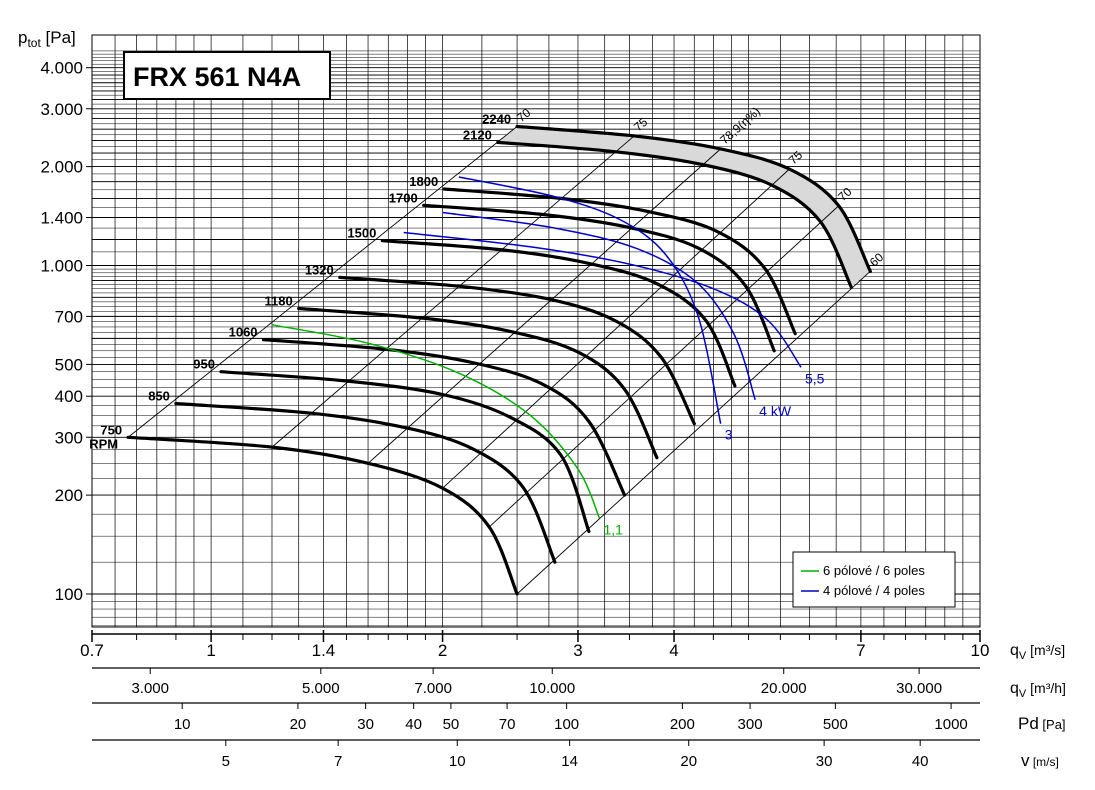 The image size is (1095, 790). What do you see at coordinates (69, 437) in the screenshot?
I see `y-tick-label: 300` at bounding box center [69, 437].